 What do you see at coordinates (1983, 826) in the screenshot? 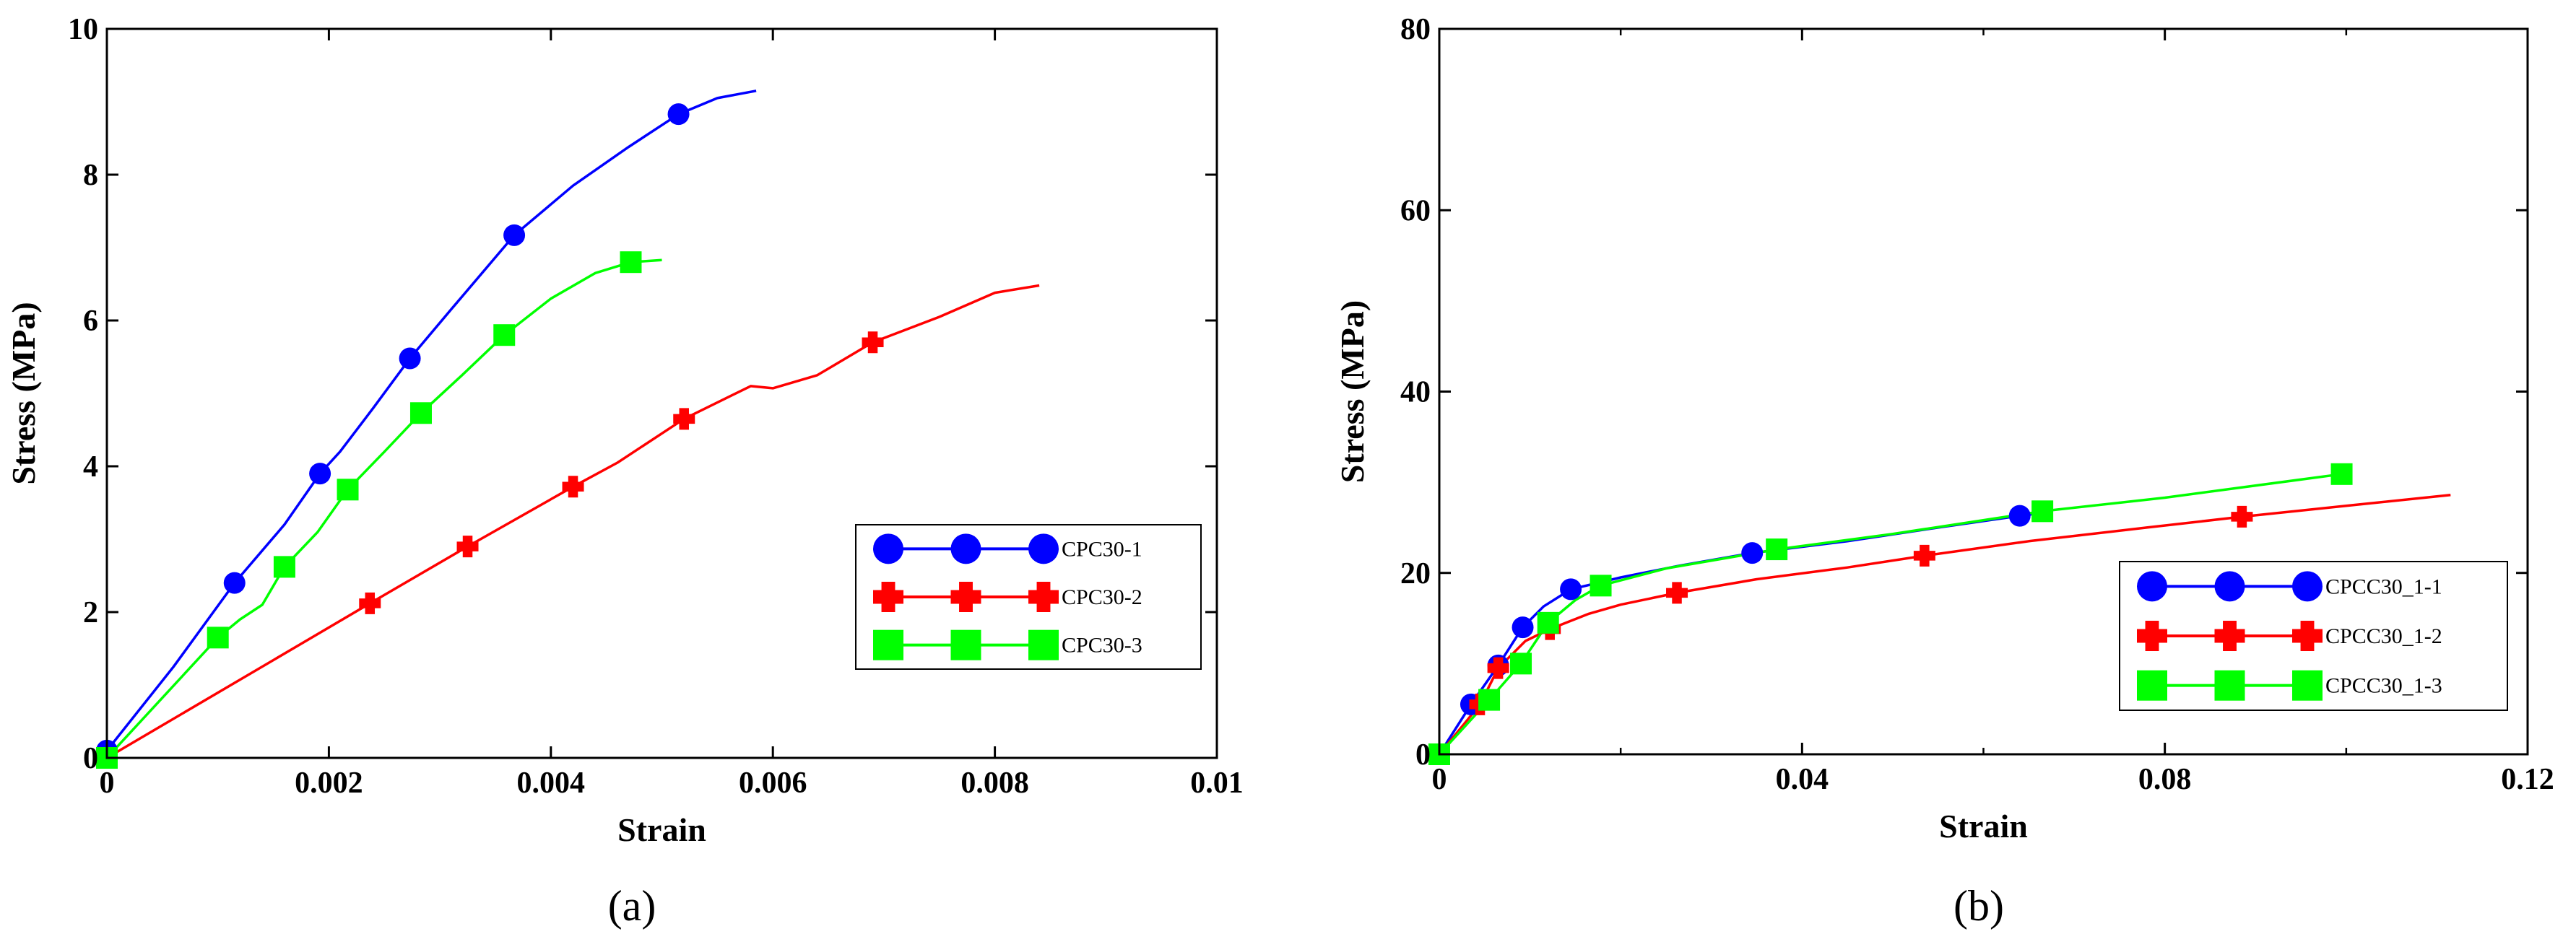
I see `x-axis-title-b: Strain` at bounding box center [1983, 826].